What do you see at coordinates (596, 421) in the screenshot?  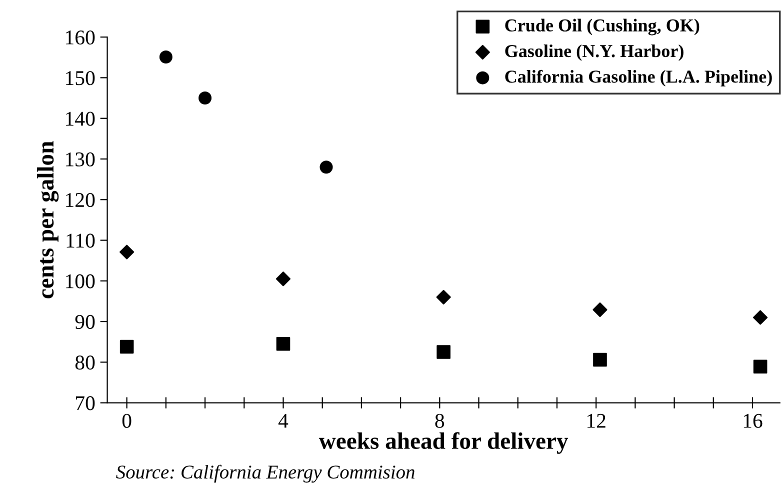 I see `x-tick-label: 12` at bounding box center [596, 421].